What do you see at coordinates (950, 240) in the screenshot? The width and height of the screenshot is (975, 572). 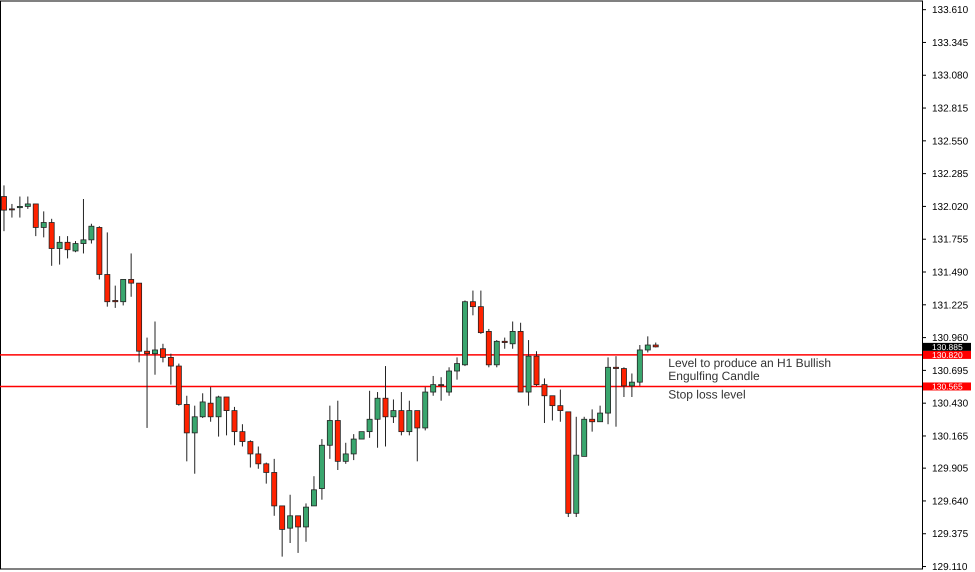 I see `y-tick-label: 131.755` at bounding box center [950, 240].